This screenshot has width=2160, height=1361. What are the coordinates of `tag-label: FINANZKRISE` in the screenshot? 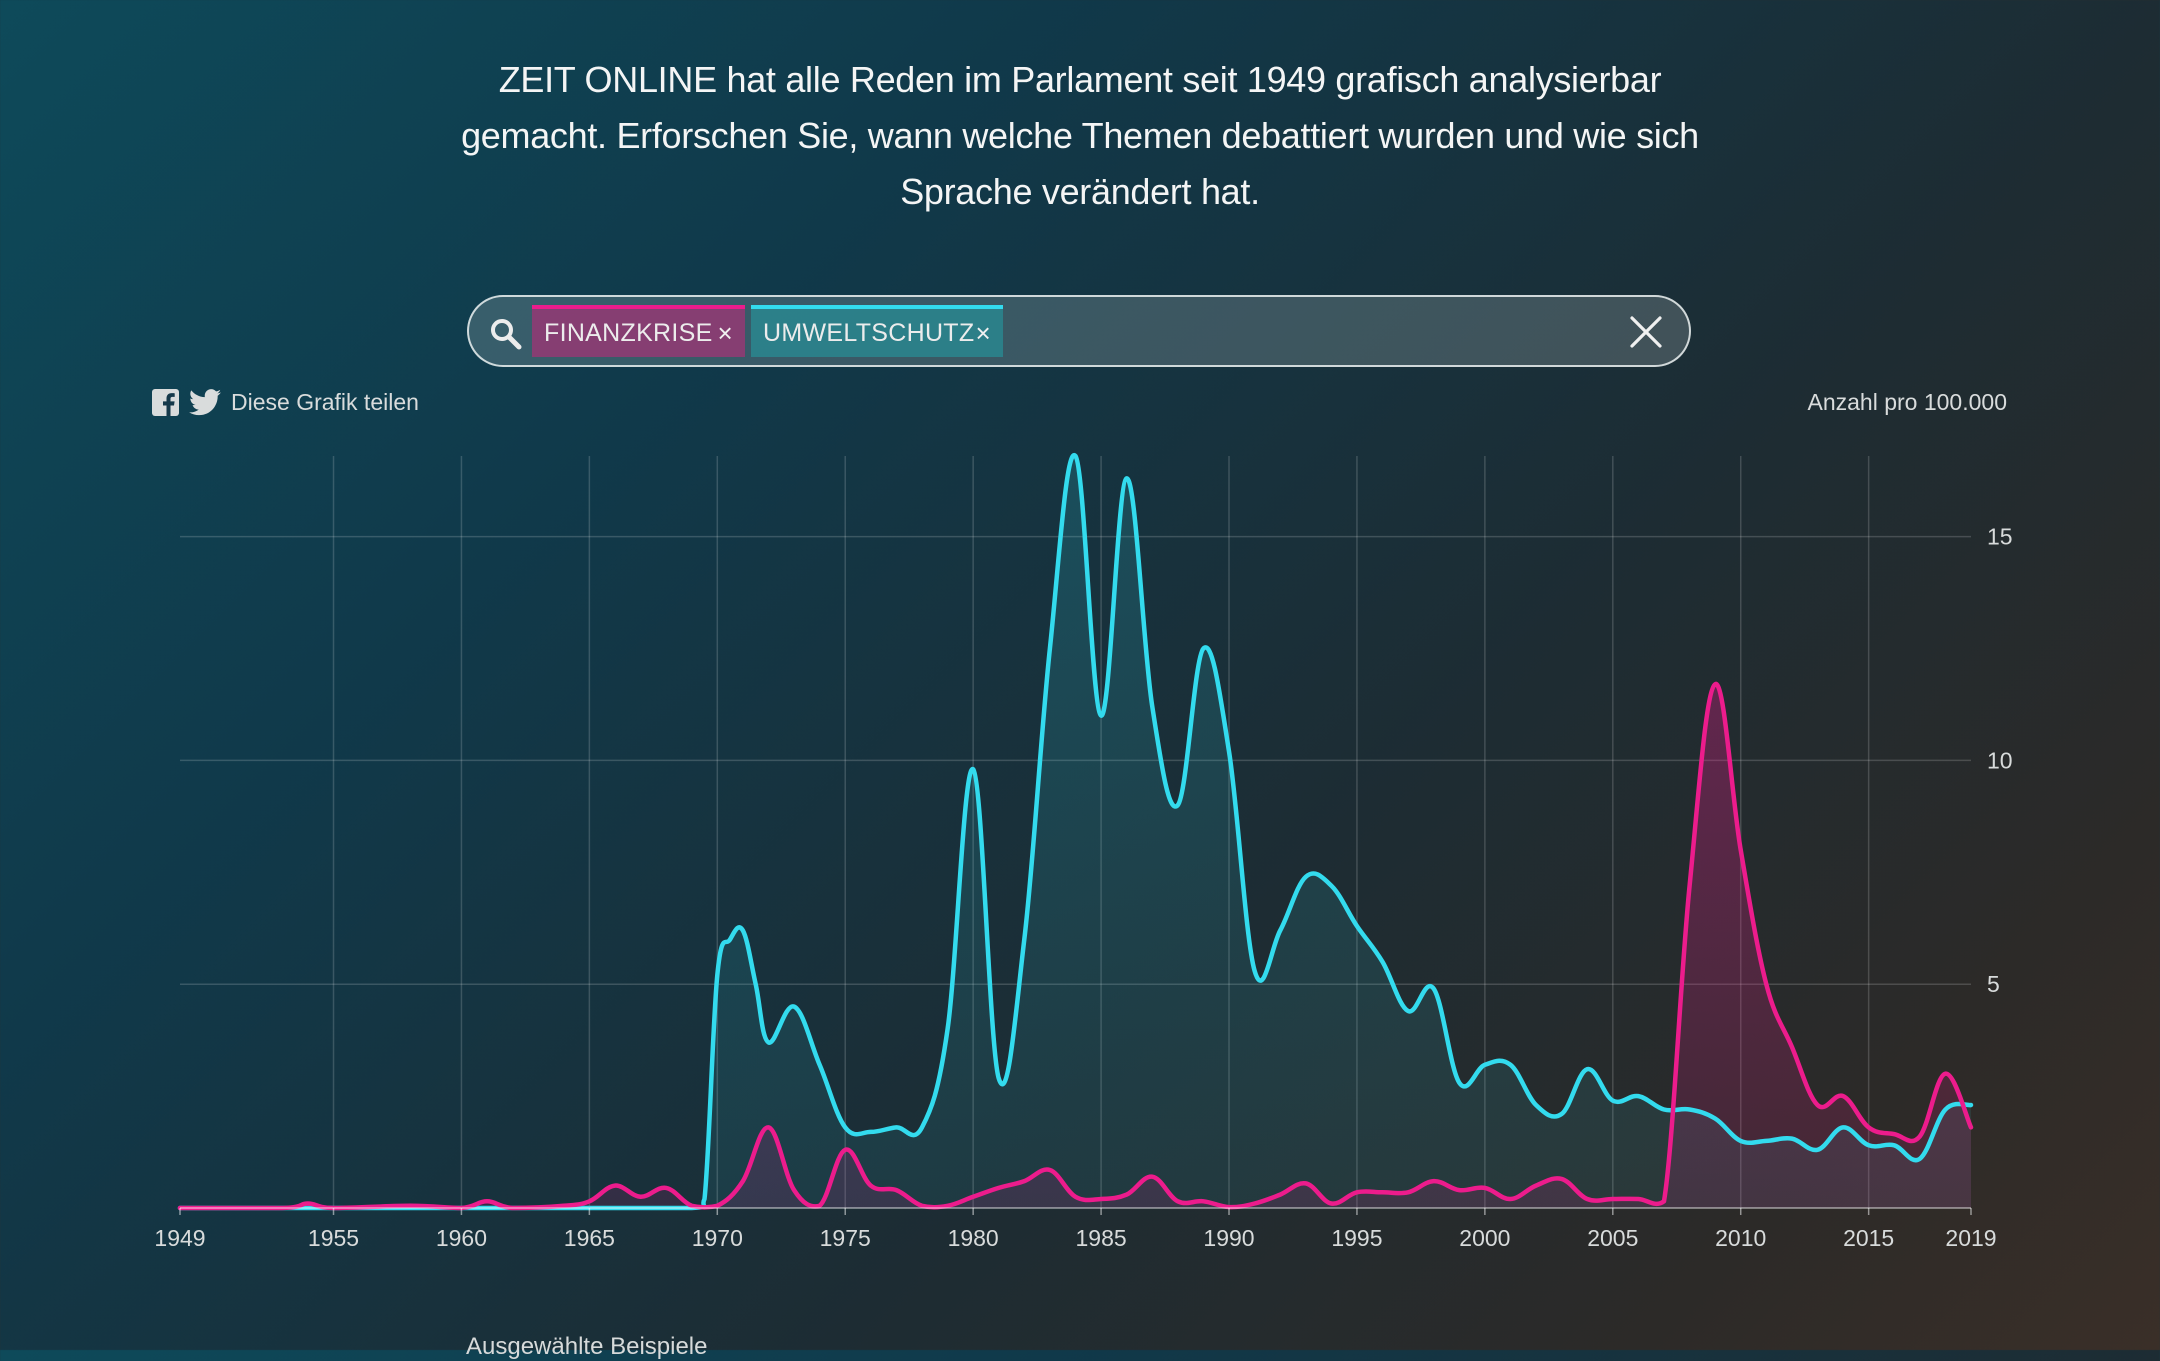 It's located at (628, 332).